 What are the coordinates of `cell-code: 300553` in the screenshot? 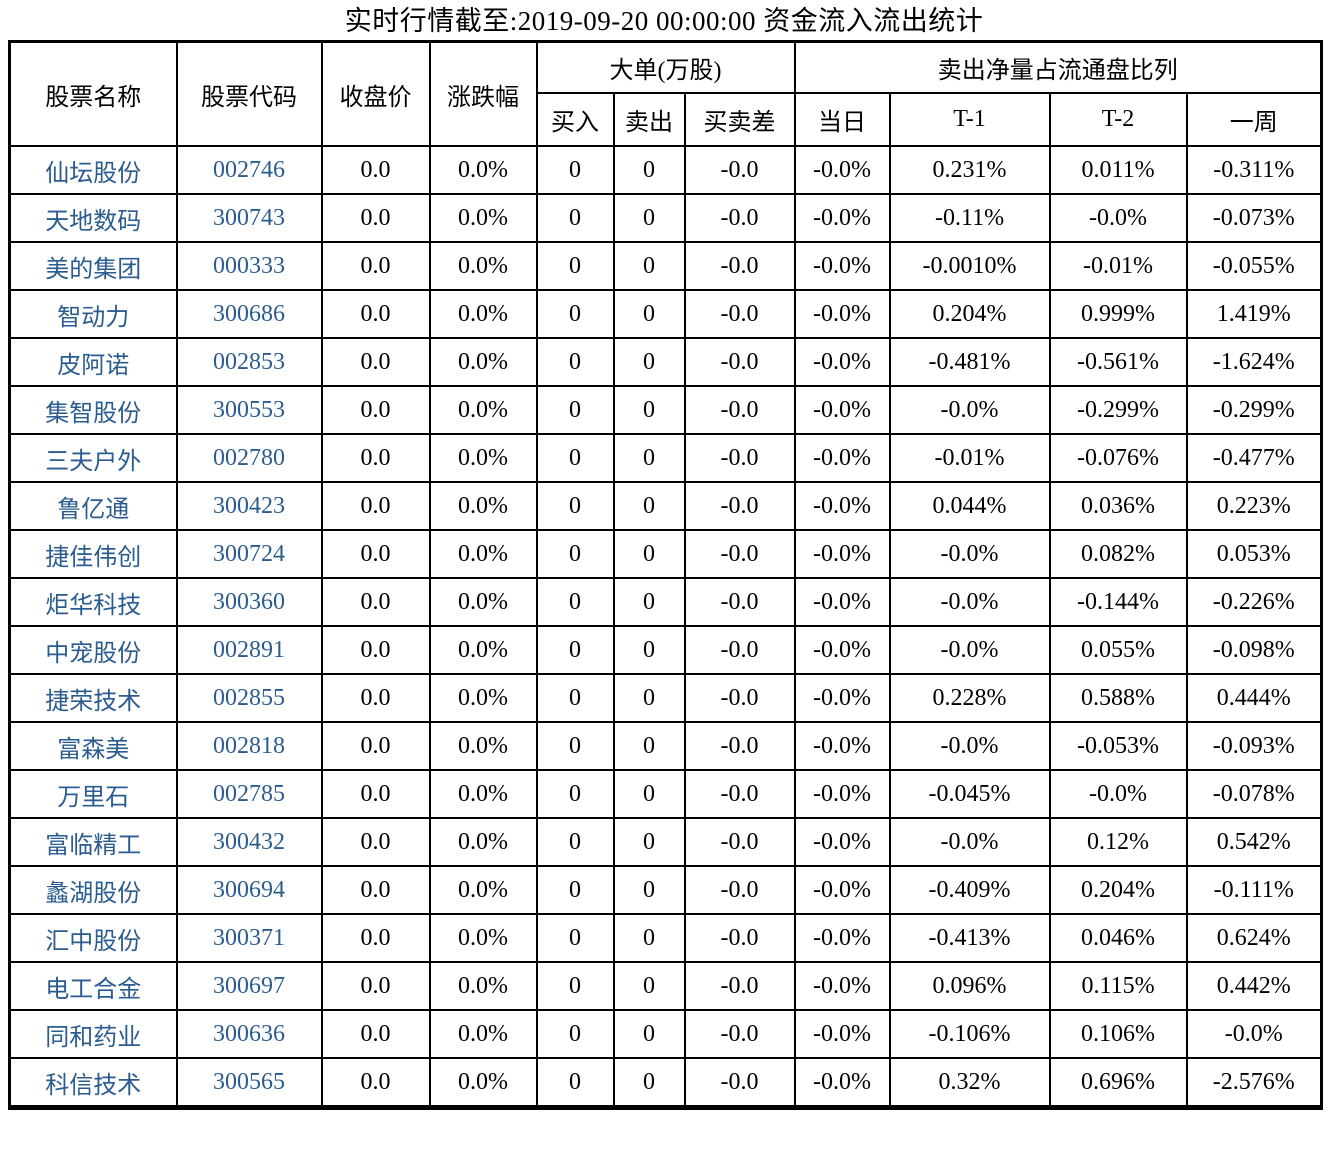 It's located at (249, 410).